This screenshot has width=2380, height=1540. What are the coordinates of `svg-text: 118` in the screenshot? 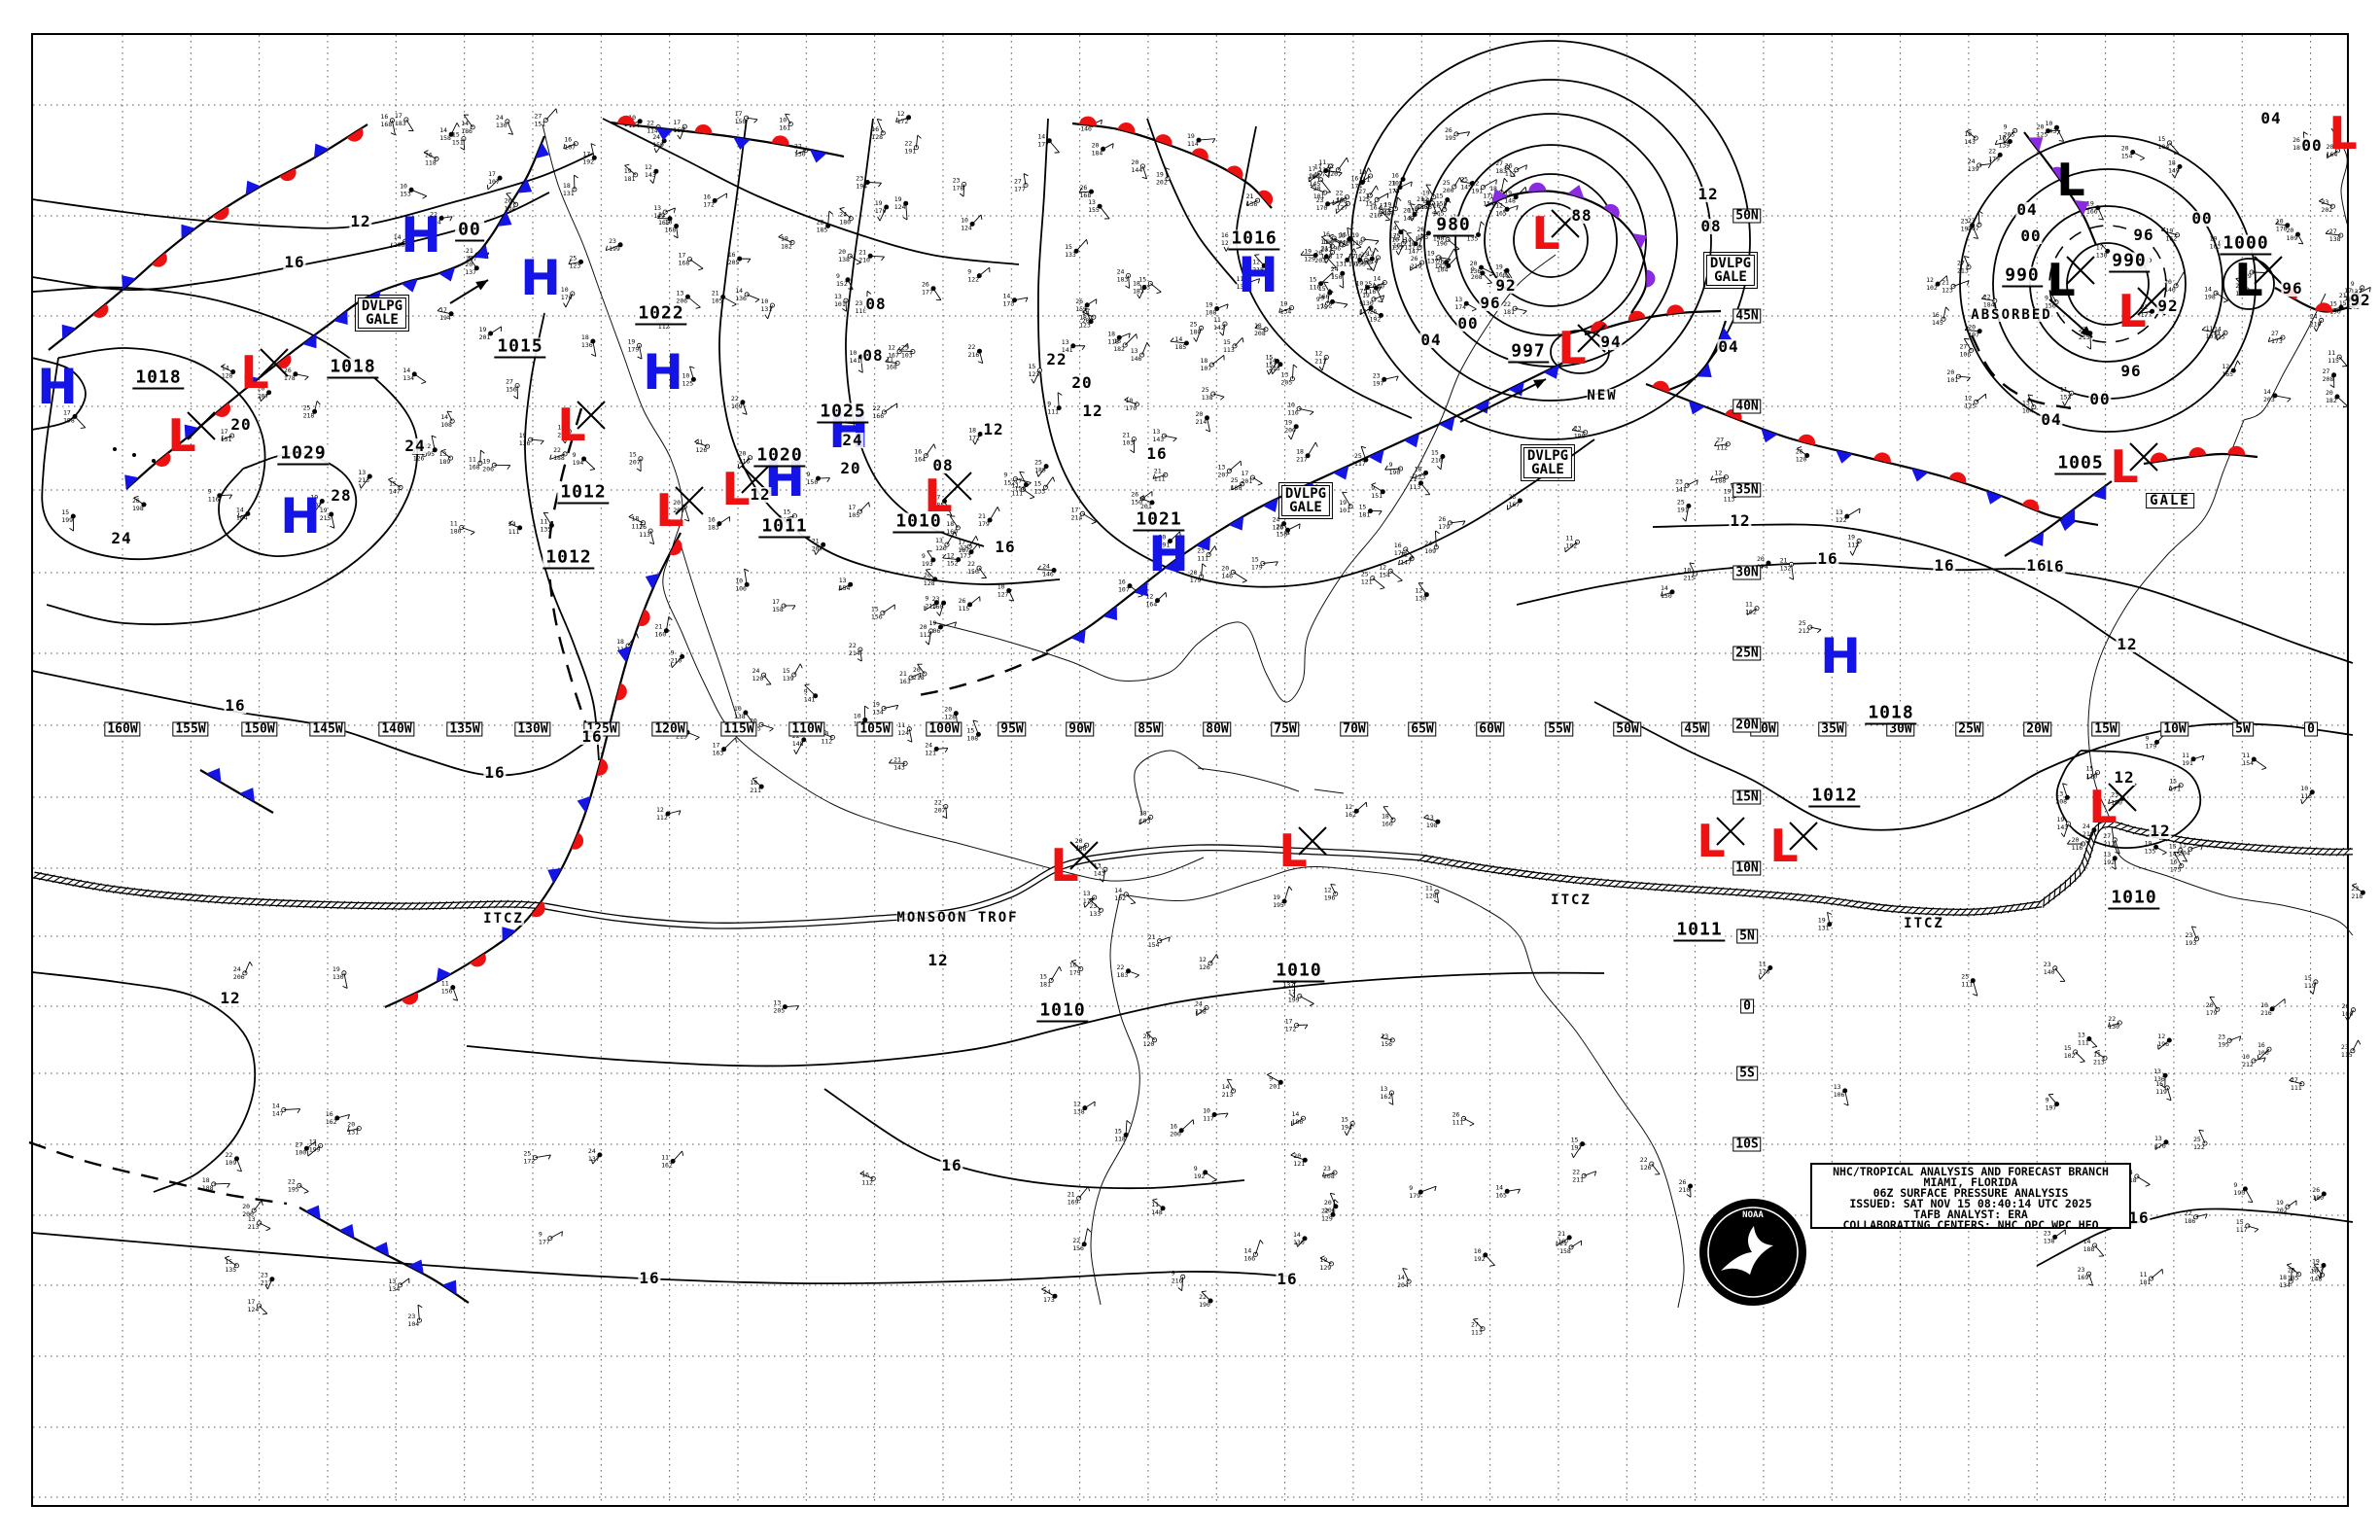 It's located at (1113, 341).